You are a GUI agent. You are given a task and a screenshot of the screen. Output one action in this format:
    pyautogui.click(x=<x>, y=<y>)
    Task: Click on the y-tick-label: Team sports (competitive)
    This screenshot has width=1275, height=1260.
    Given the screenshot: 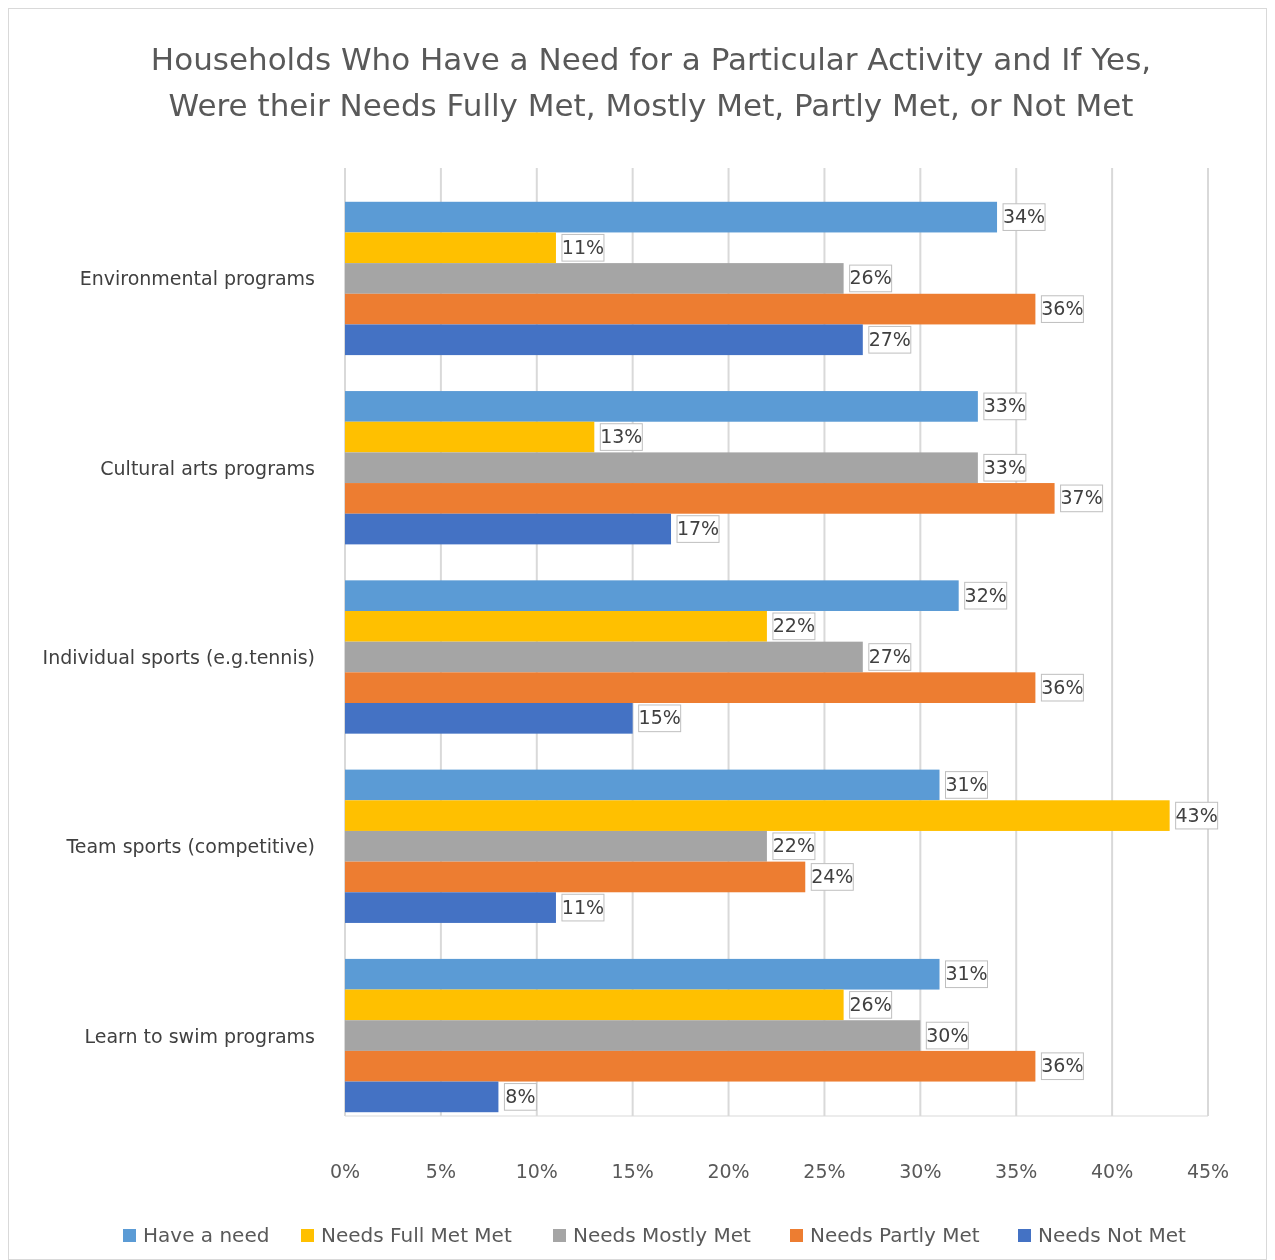 What is the action you would take?
    pyautogui.click(x=190, y=846)
    